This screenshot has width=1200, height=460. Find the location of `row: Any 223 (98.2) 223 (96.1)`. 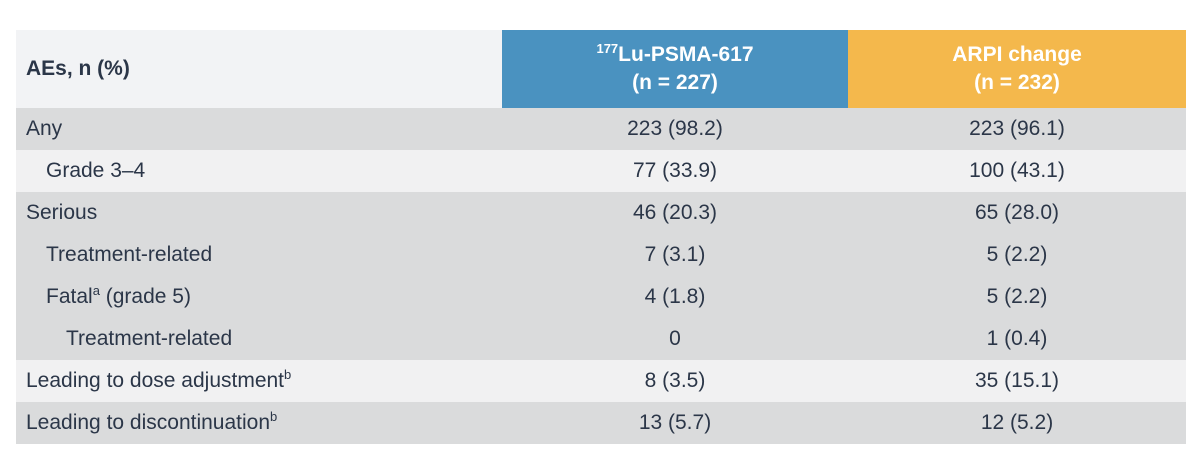

row: Any 223 (98.2) 223 (96.1) is located at coordinates (601, 129).